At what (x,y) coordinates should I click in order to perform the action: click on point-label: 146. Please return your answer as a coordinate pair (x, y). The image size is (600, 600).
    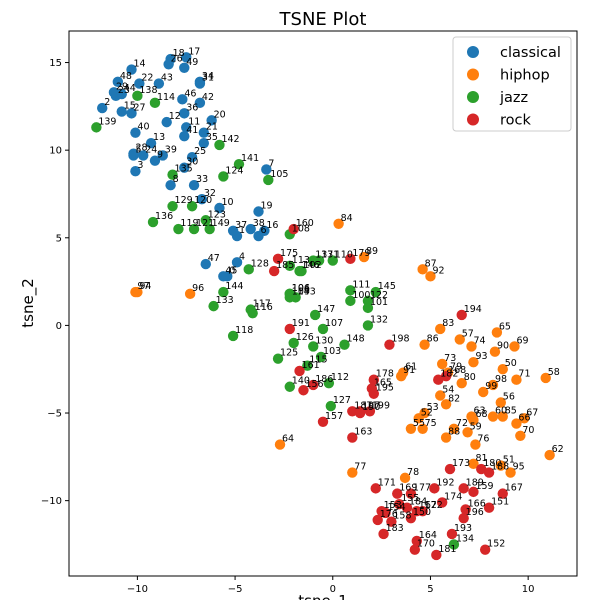
    Looking at the image, I should click on (311, 265).